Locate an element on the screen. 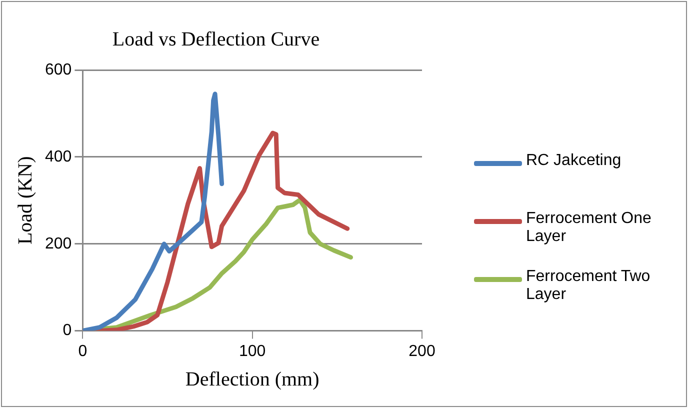  y-tick-label: 600 is located at coordinates (58, 69).